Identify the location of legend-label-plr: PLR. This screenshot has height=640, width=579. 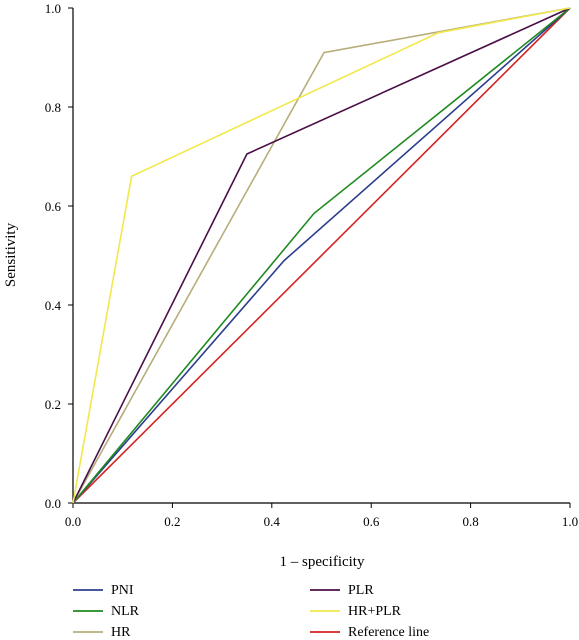
(361, 590).